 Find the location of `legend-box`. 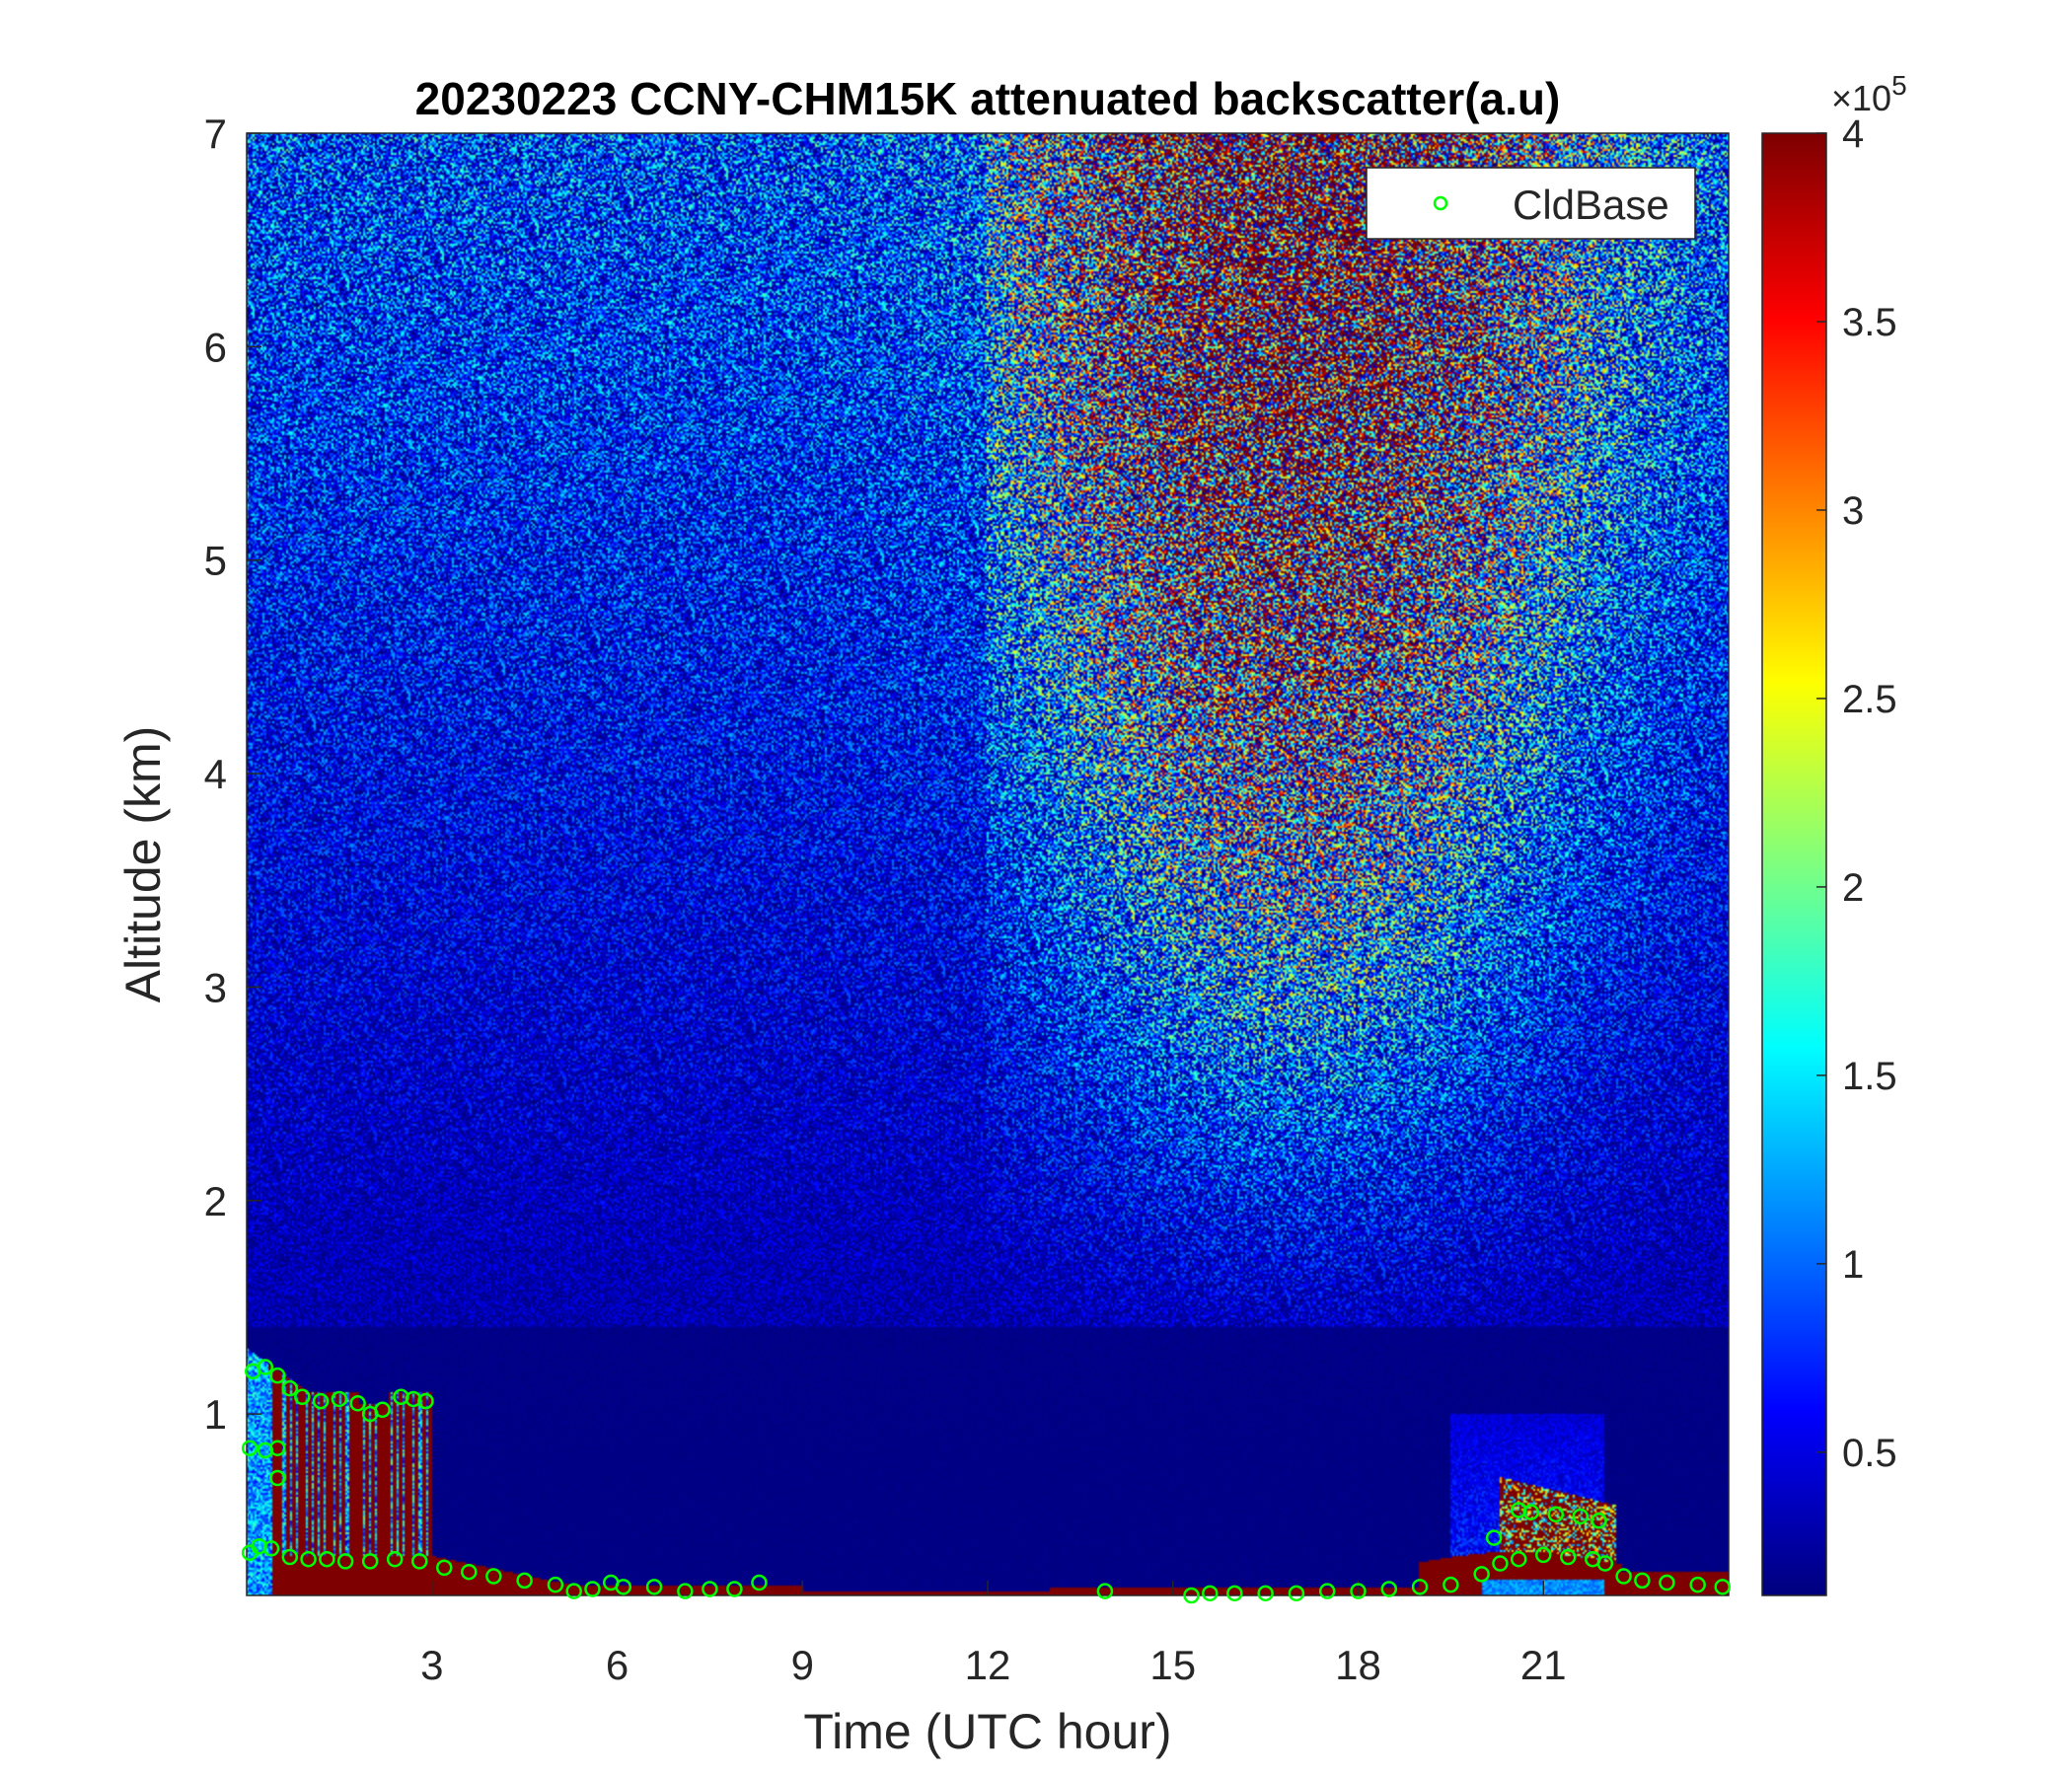

legend-box is located at coordinates (1531, 204).